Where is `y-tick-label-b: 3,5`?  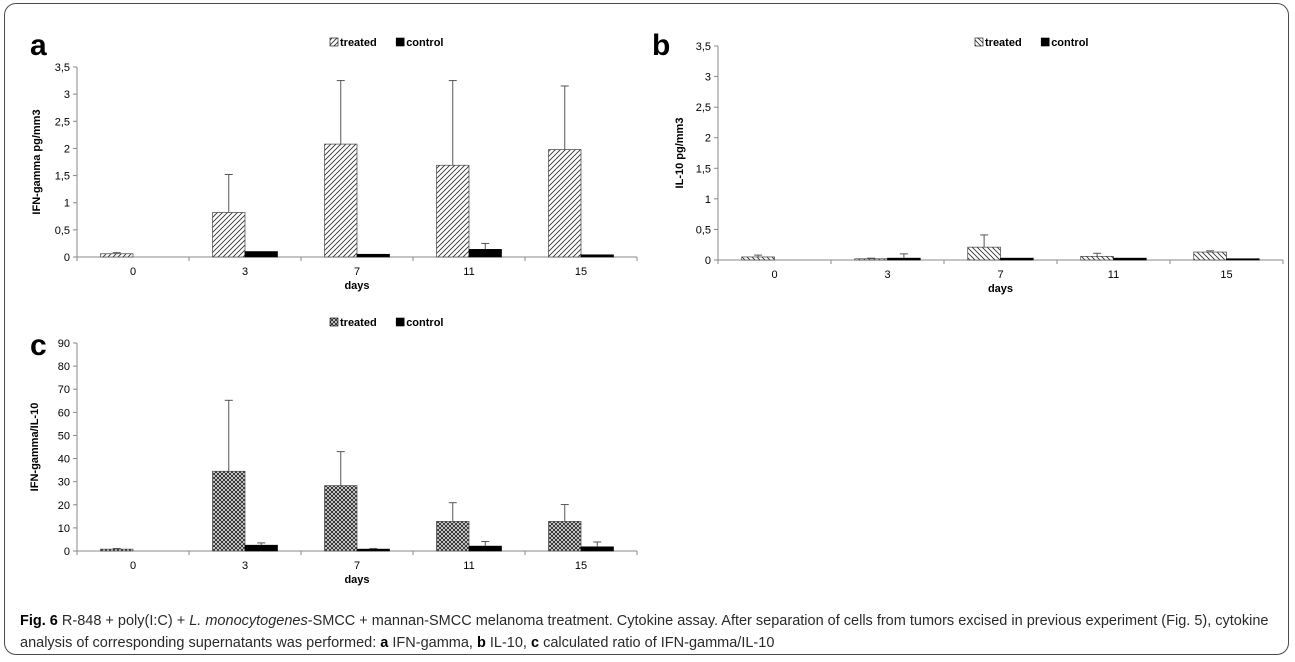 y-tick-label-b: 3,5 is located at coordinates (703, 47).